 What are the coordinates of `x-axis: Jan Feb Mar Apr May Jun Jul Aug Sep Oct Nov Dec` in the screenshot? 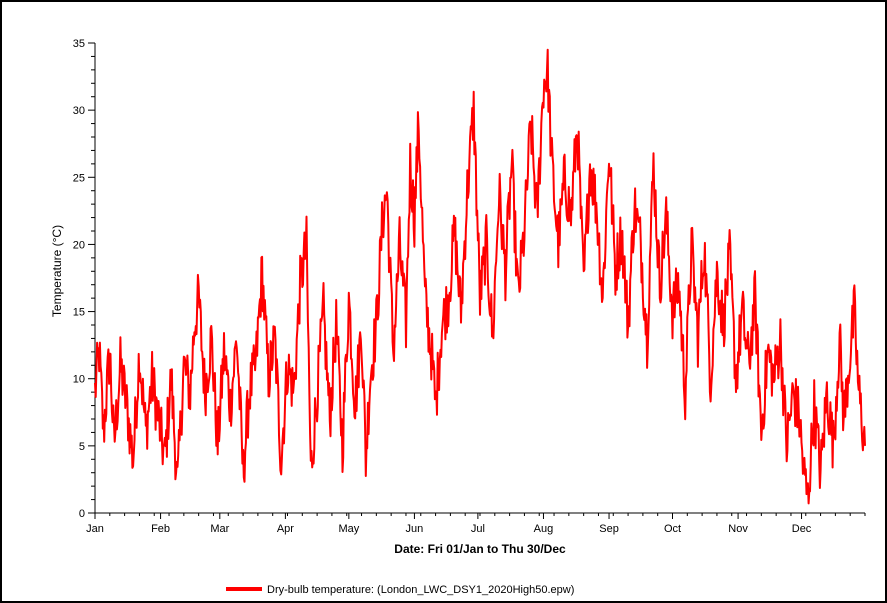 It's located at (476, 523).